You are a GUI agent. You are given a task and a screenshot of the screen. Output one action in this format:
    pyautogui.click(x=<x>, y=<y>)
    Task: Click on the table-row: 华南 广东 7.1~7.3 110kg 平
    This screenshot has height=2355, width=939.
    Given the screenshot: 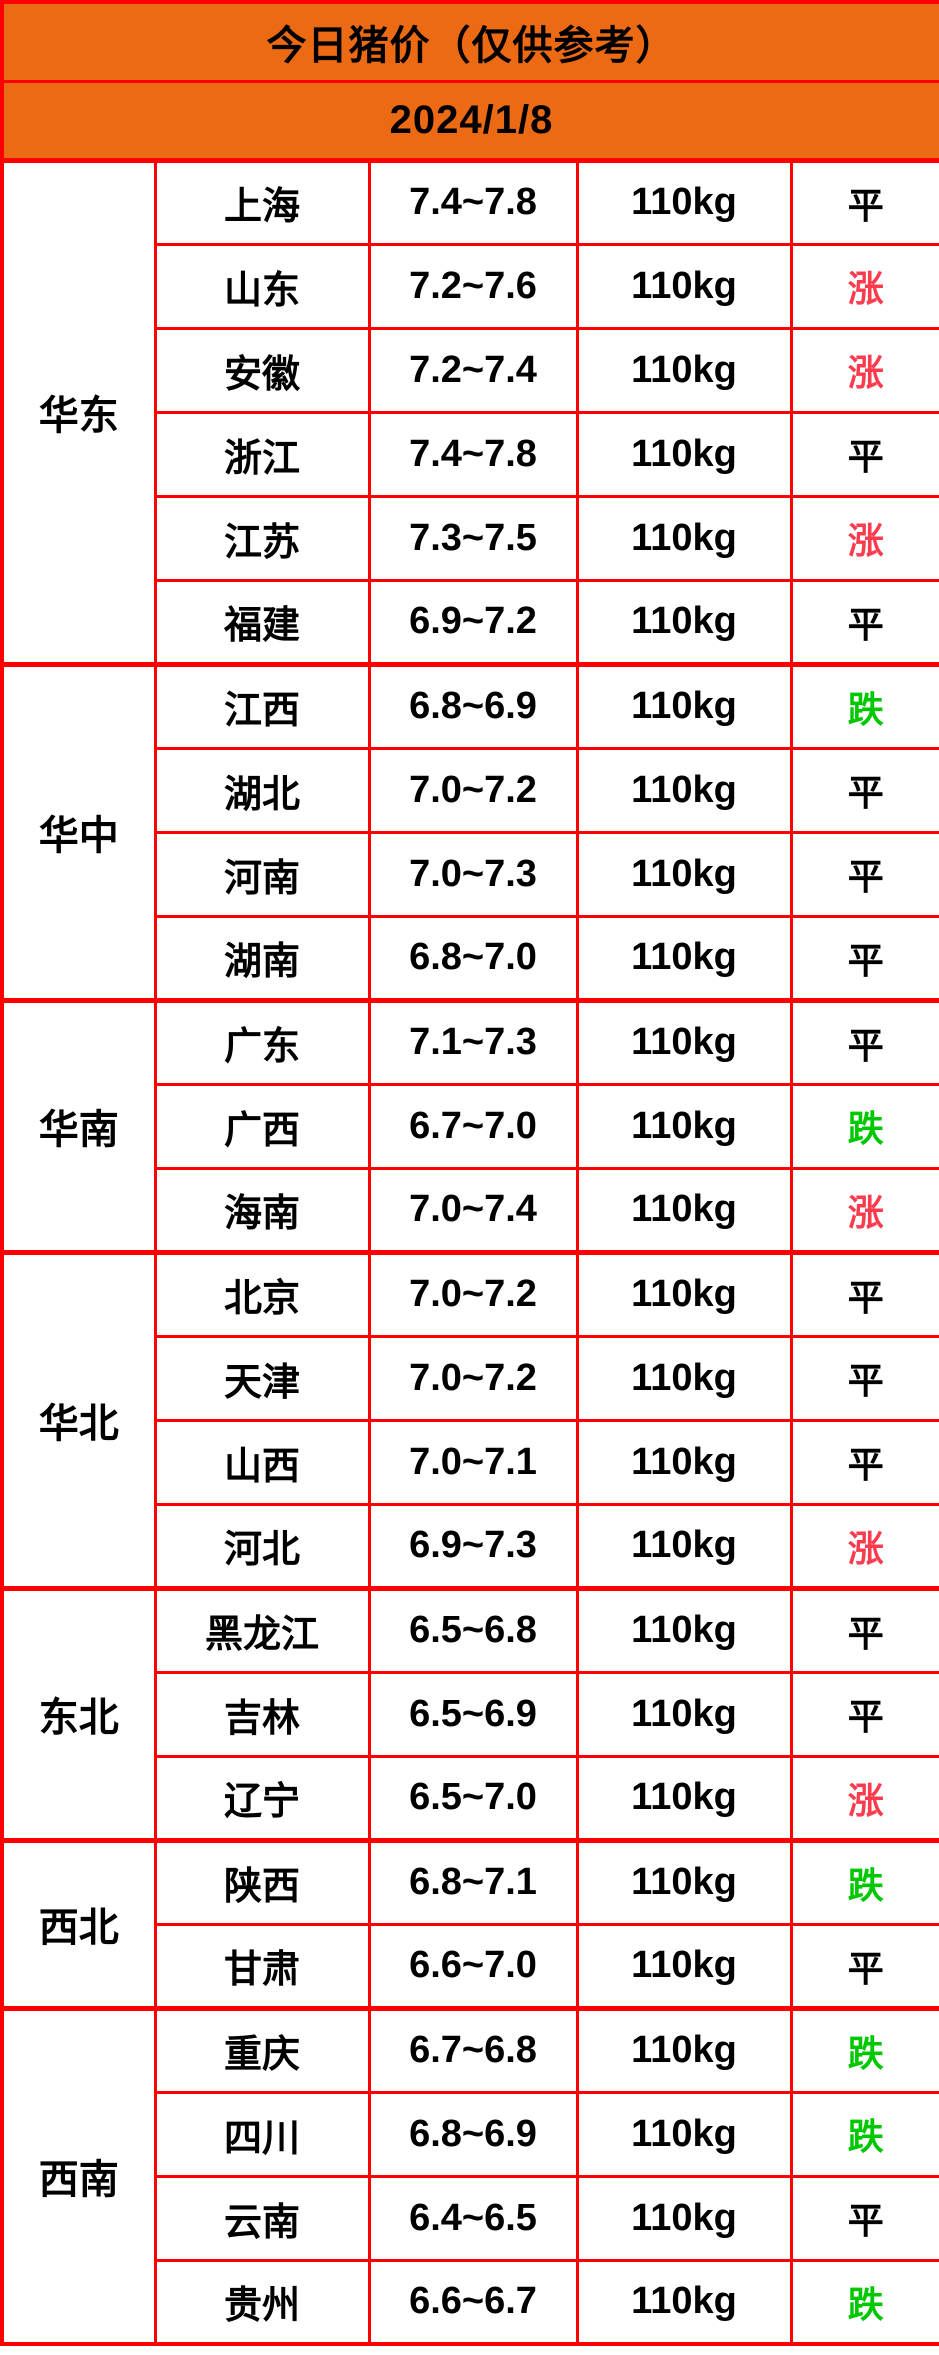 What is the action you would take?
    pyautogui.click(x=469, y=1125)
    